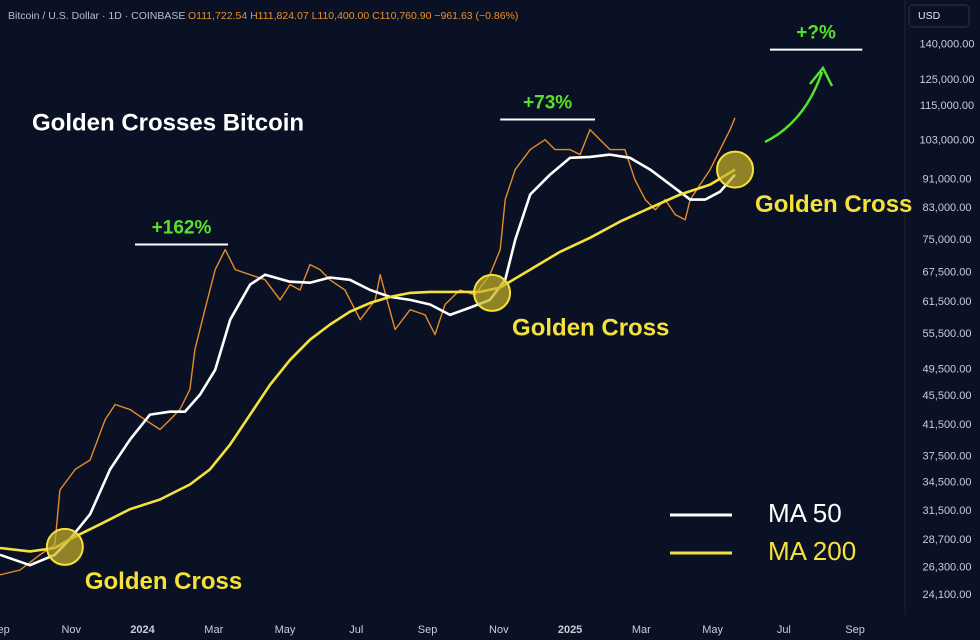  I want to click on currency-button, so click(939, 16).